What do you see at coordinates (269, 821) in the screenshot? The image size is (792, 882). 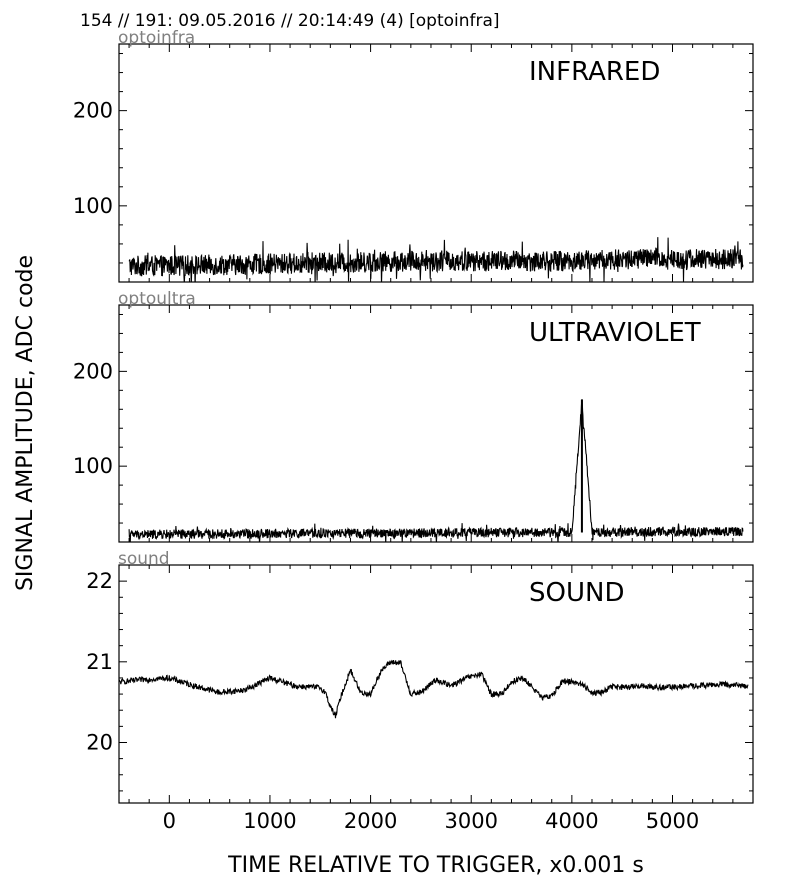 I see `x-tick-label: 1000` at bounding box center [269, 821].